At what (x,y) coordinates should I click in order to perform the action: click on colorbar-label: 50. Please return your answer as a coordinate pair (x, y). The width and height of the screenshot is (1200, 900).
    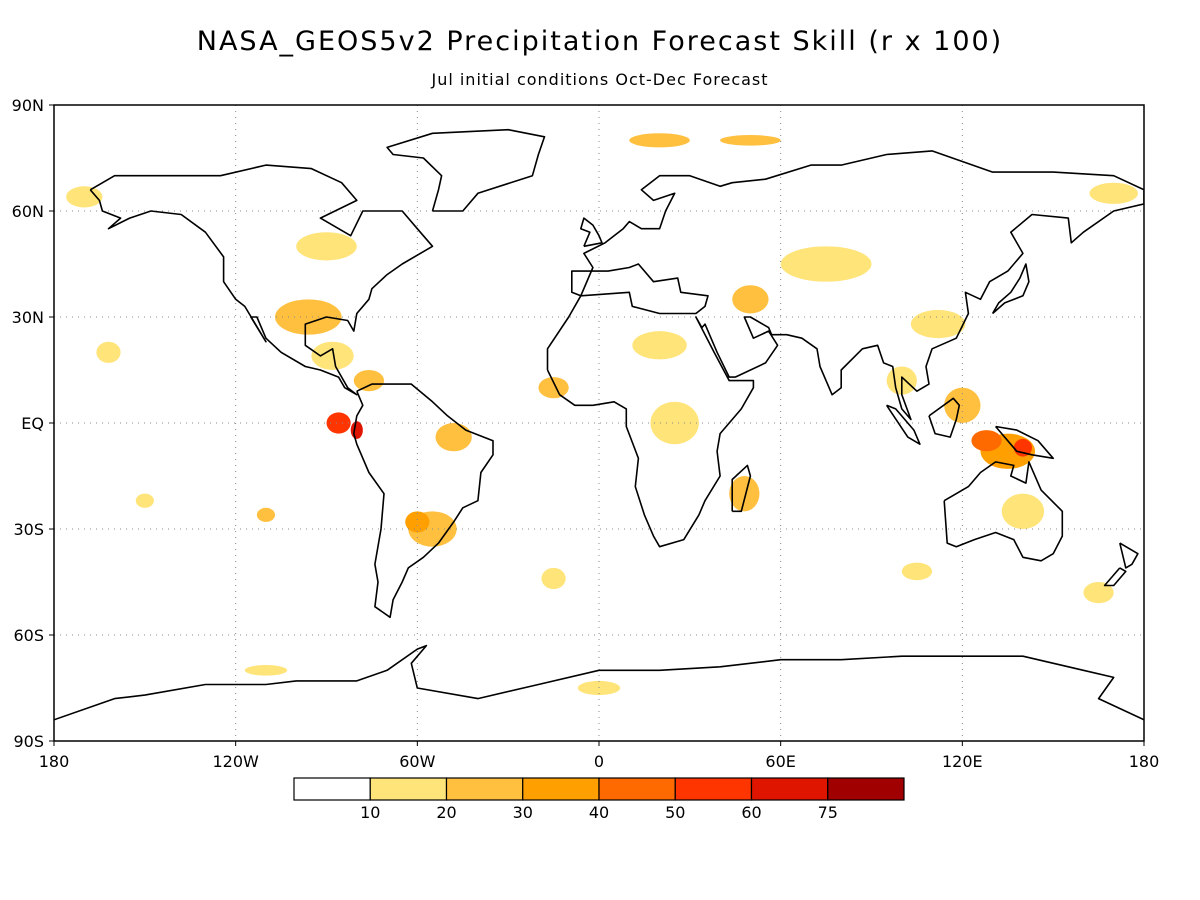
    Looking at the image, I should click on (675, 812).